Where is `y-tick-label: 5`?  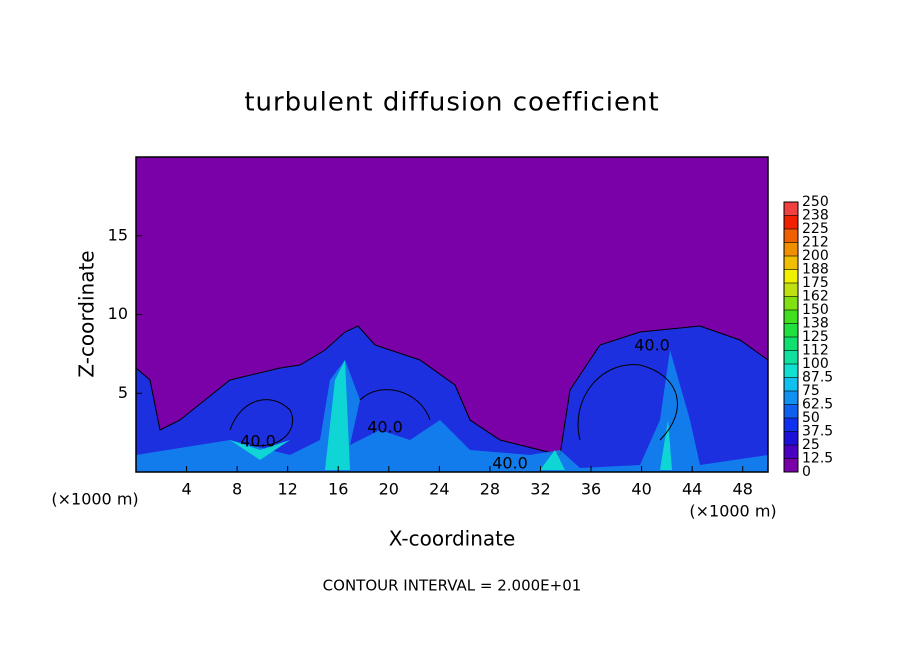 y-tick-label: 5 is located at coordinates (123, 392).